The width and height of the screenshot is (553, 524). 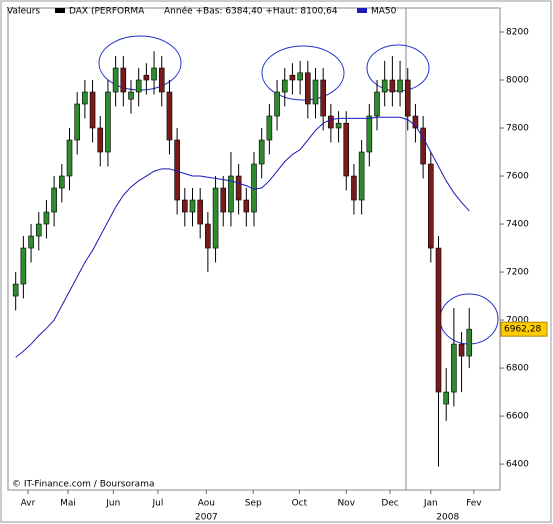 What do you see at coordinates (517, 225) in the screenshot?
I see `y-tick-label: 7400` at bounding box center [517, 225].